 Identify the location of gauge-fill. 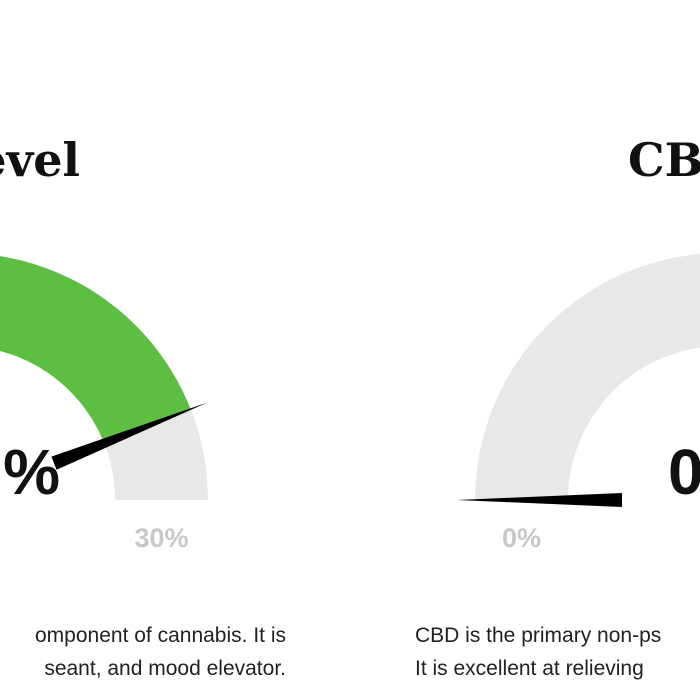
(95, 350).